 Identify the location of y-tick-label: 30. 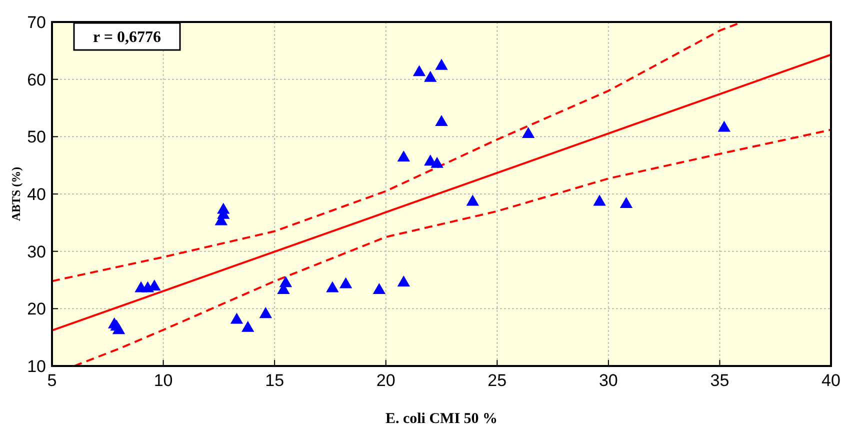
(36, 252).